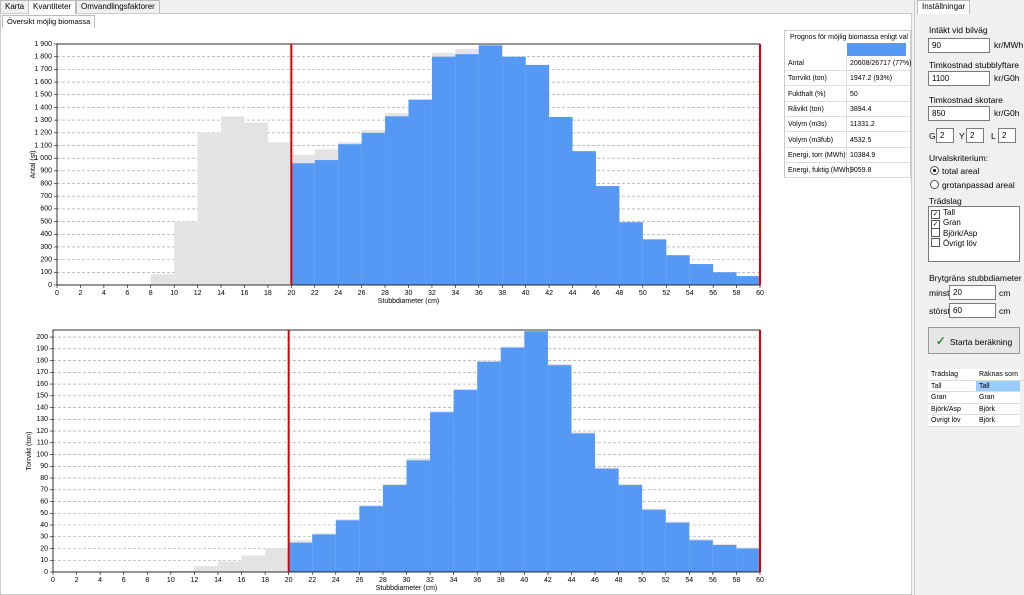 Image resolution: width=1024 pixels, height=595 pixels. Describe the element at coordinates (760, 293) in the screenshot. I see `x-tick-label: 60` at that location.